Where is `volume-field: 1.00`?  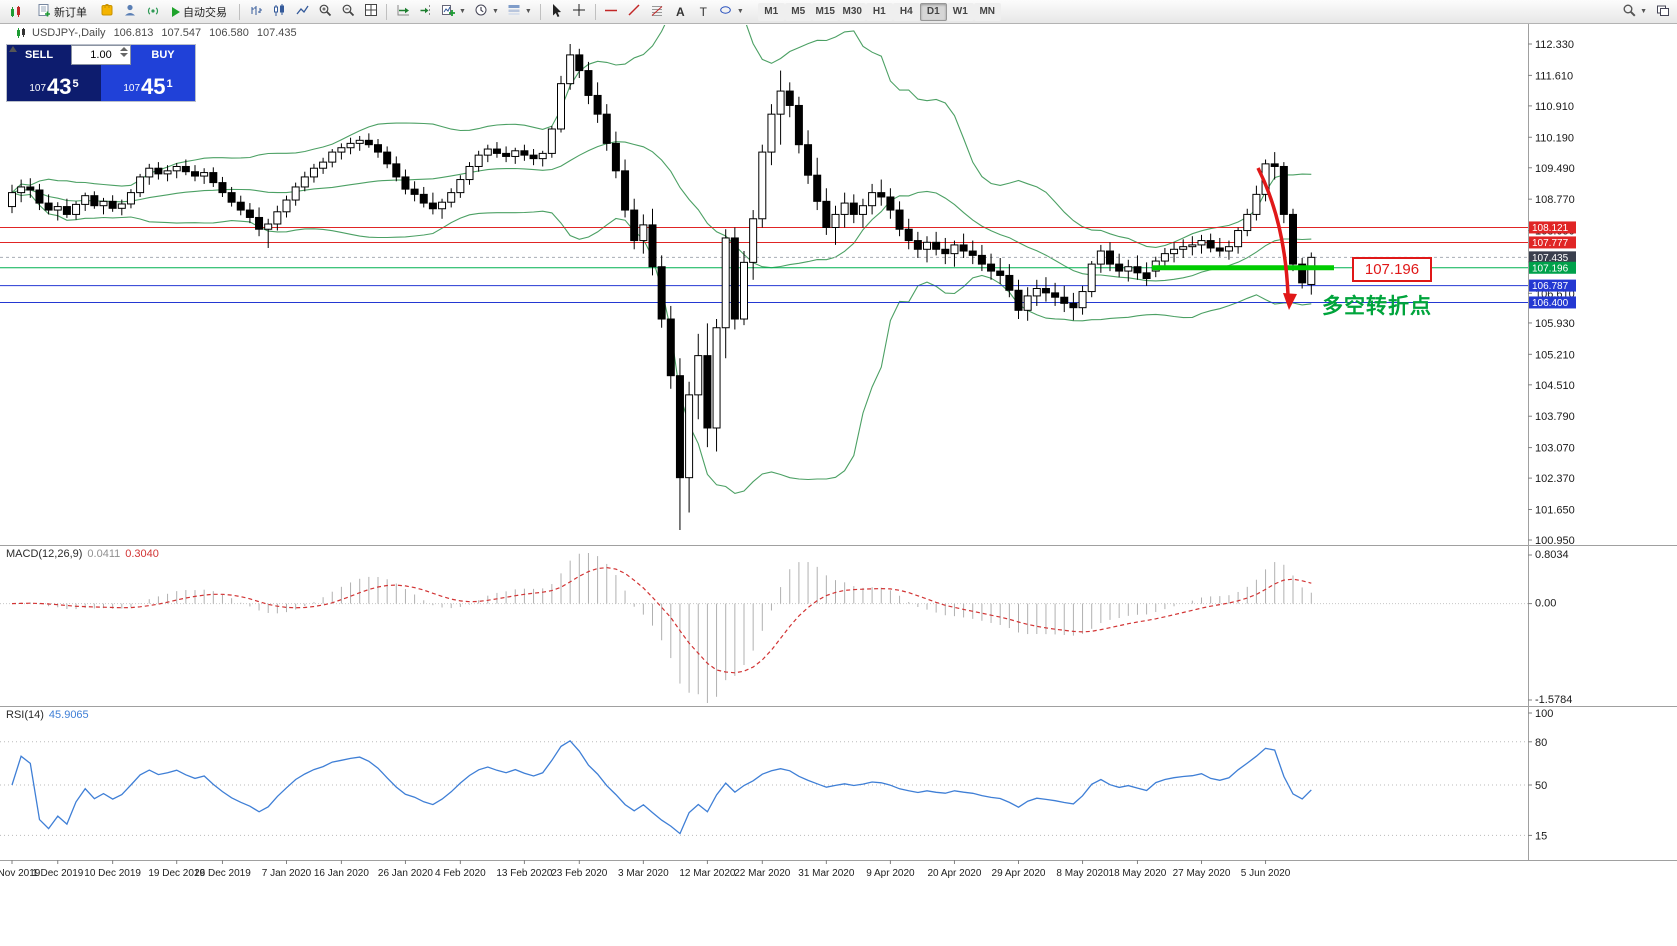 volume-field: 1.00 is located at coordinates (101, 55).